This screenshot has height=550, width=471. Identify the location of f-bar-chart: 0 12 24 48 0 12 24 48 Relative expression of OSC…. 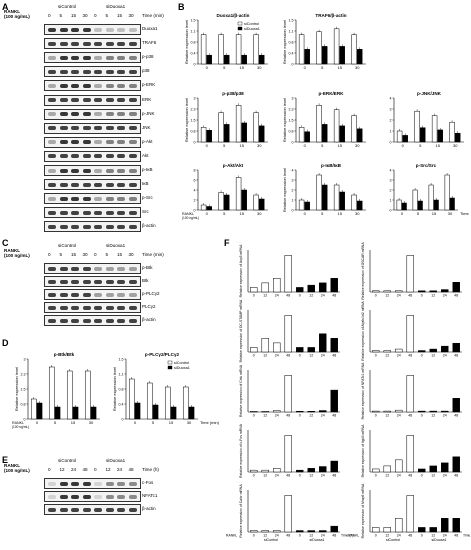
(411, 271).